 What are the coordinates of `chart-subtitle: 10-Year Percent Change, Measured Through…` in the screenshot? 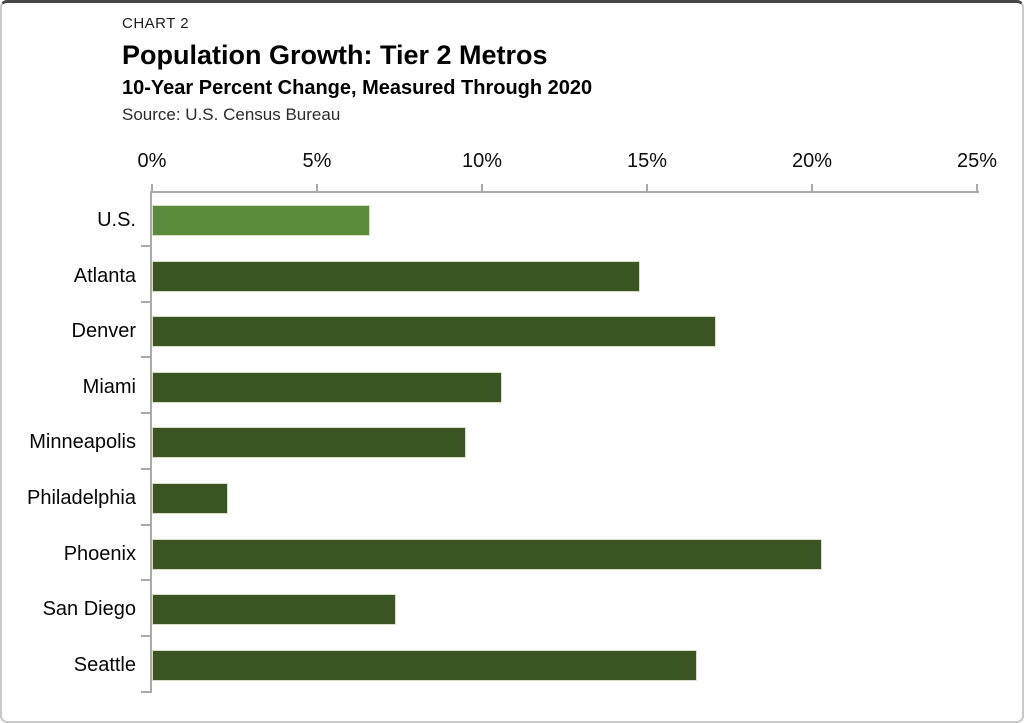 It's located at (357, 87).